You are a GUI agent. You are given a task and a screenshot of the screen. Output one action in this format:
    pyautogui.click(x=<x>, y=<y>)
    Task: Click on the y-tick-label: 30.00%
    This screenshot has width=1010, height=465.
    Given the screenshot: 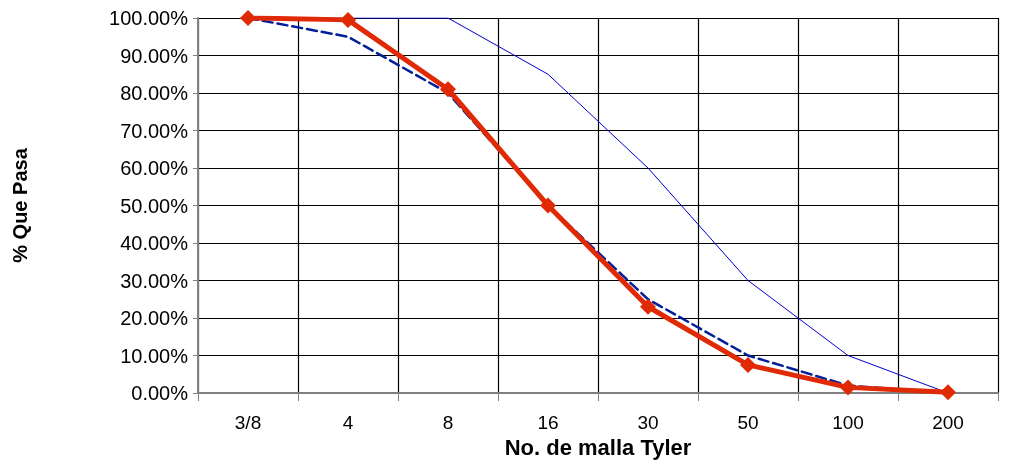 What is the action you would take?
    pyautogui.click(x=154, y=280)
    